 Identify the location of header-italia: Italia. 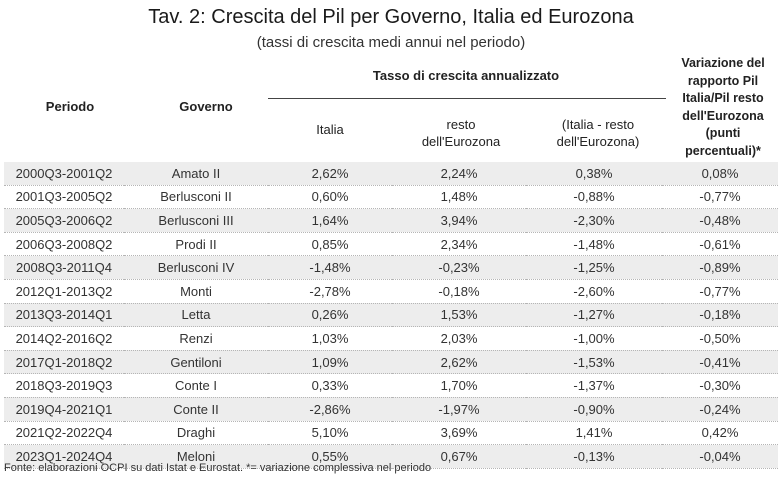
(330, 129).